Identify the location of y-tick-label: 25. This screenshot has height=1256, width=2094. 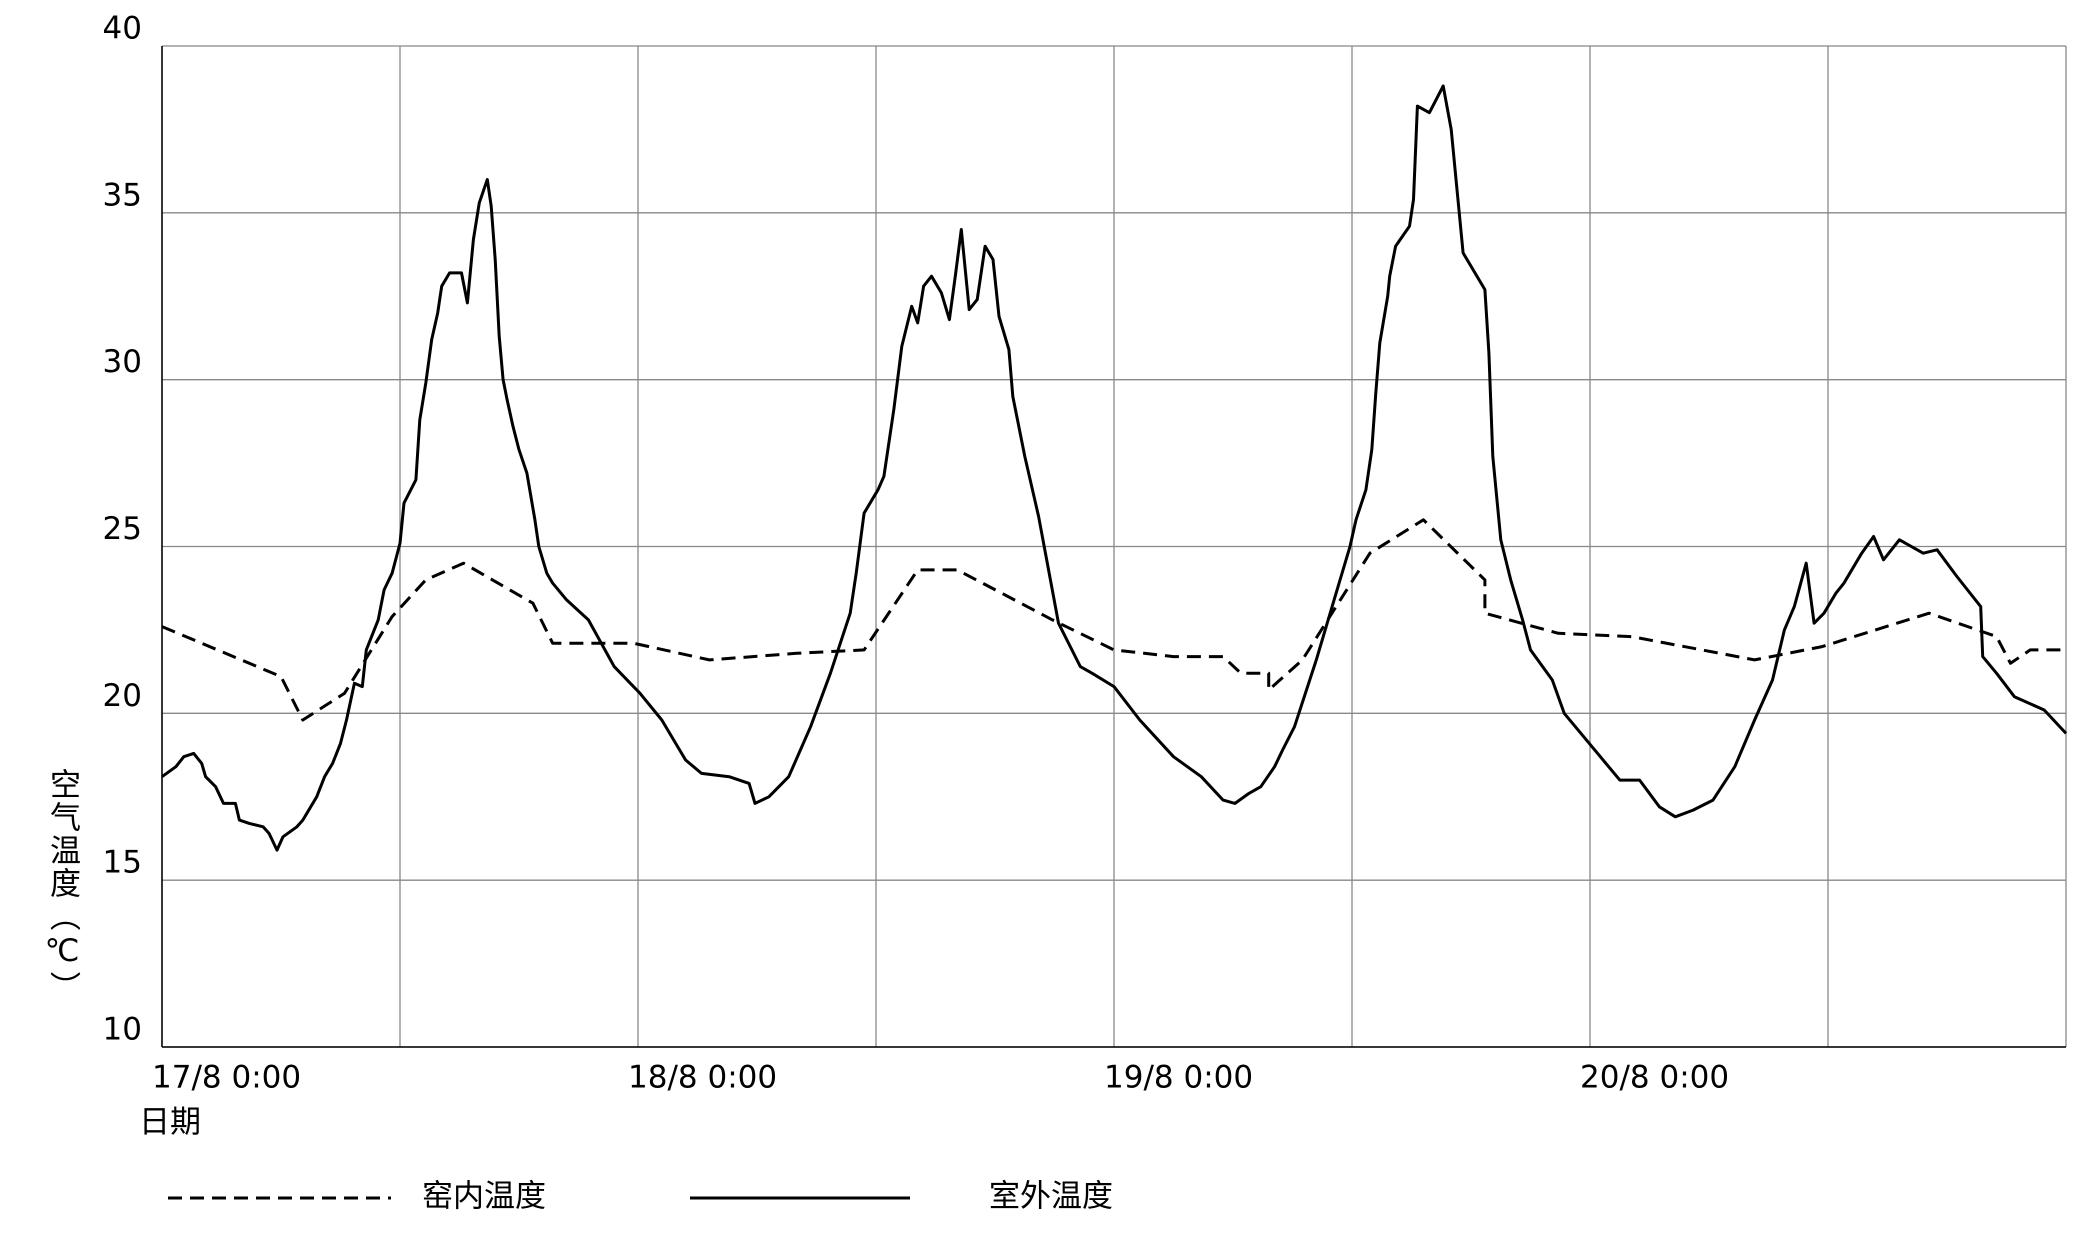
(122, 529).